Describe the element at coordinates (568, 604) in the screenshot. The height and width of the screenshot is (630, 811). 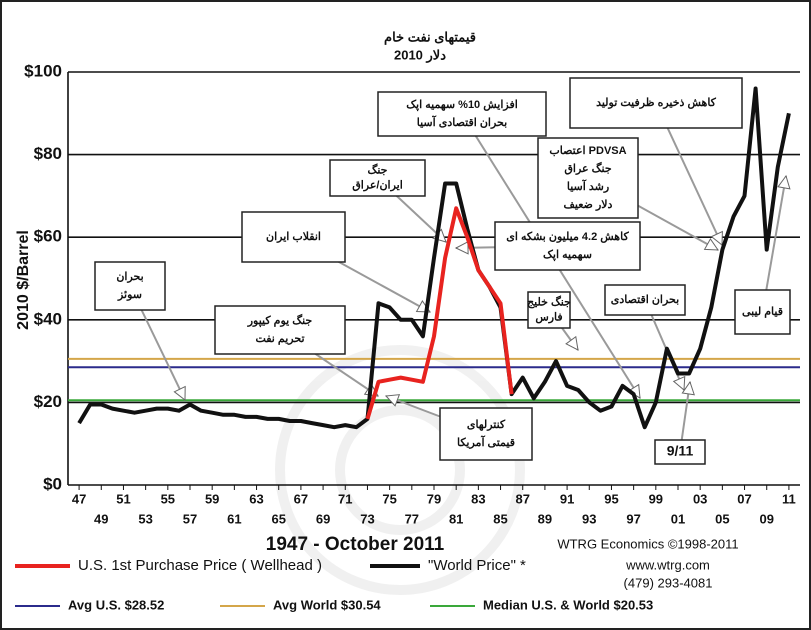
I see `legend-label: Median U.S. & World $20.53` at that location.